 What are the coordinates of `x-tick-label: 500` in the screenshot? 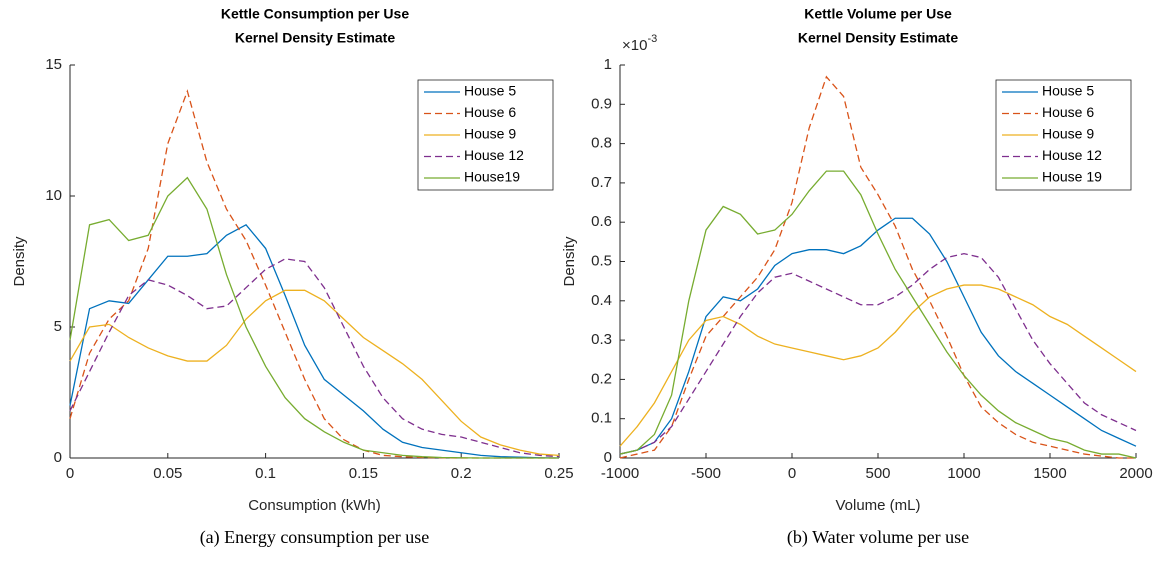 It's located at (877, 473).